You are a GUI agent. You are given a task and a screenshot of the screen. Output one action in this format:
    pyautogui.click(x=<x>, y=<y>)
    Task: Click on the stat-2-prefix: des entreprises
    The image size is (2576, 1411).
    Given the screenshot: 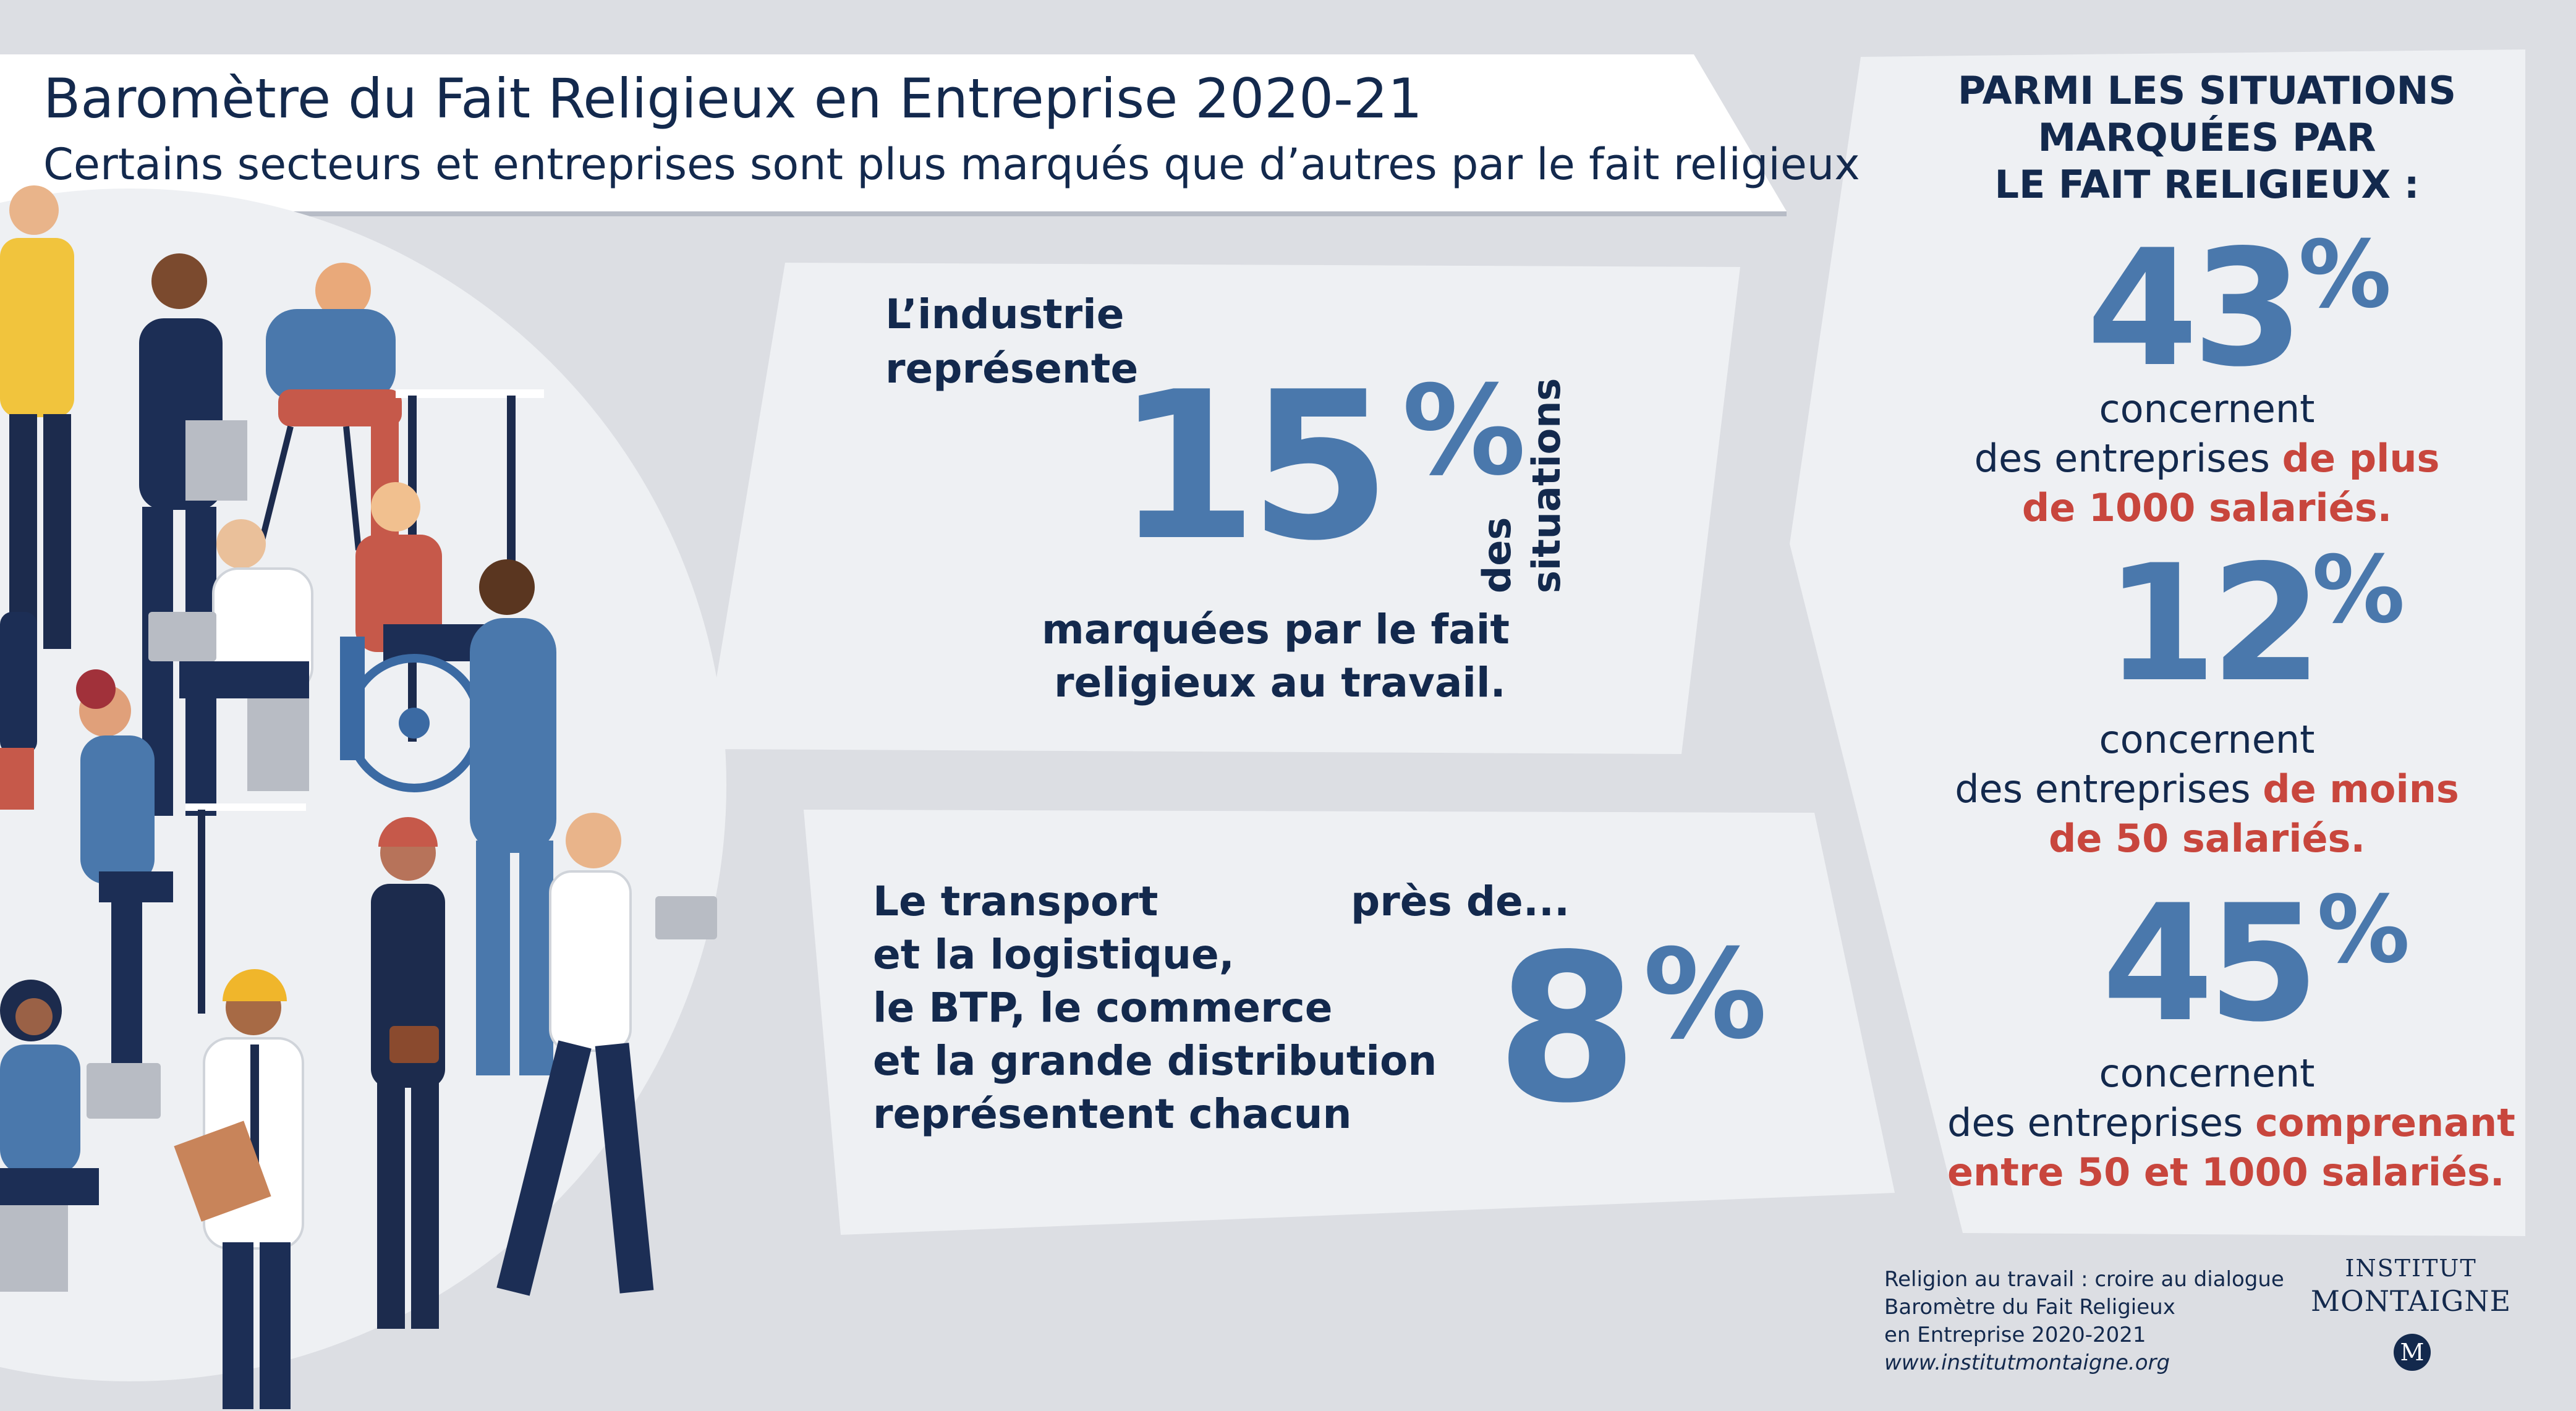 What is the action you would take?
    pyautogui.click(x=2109, y=788)
    